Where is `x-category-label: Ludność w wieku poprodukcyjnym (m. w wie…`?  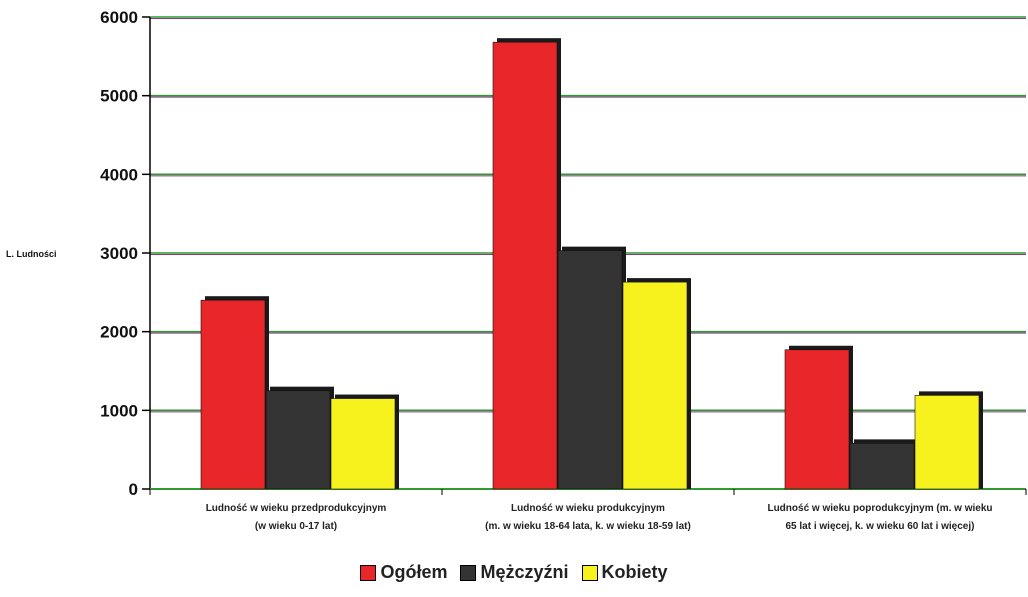
x-category-label: Ludność w wieku poprodukcyjnym (m. w wie… is located at coordinates (879, 508).